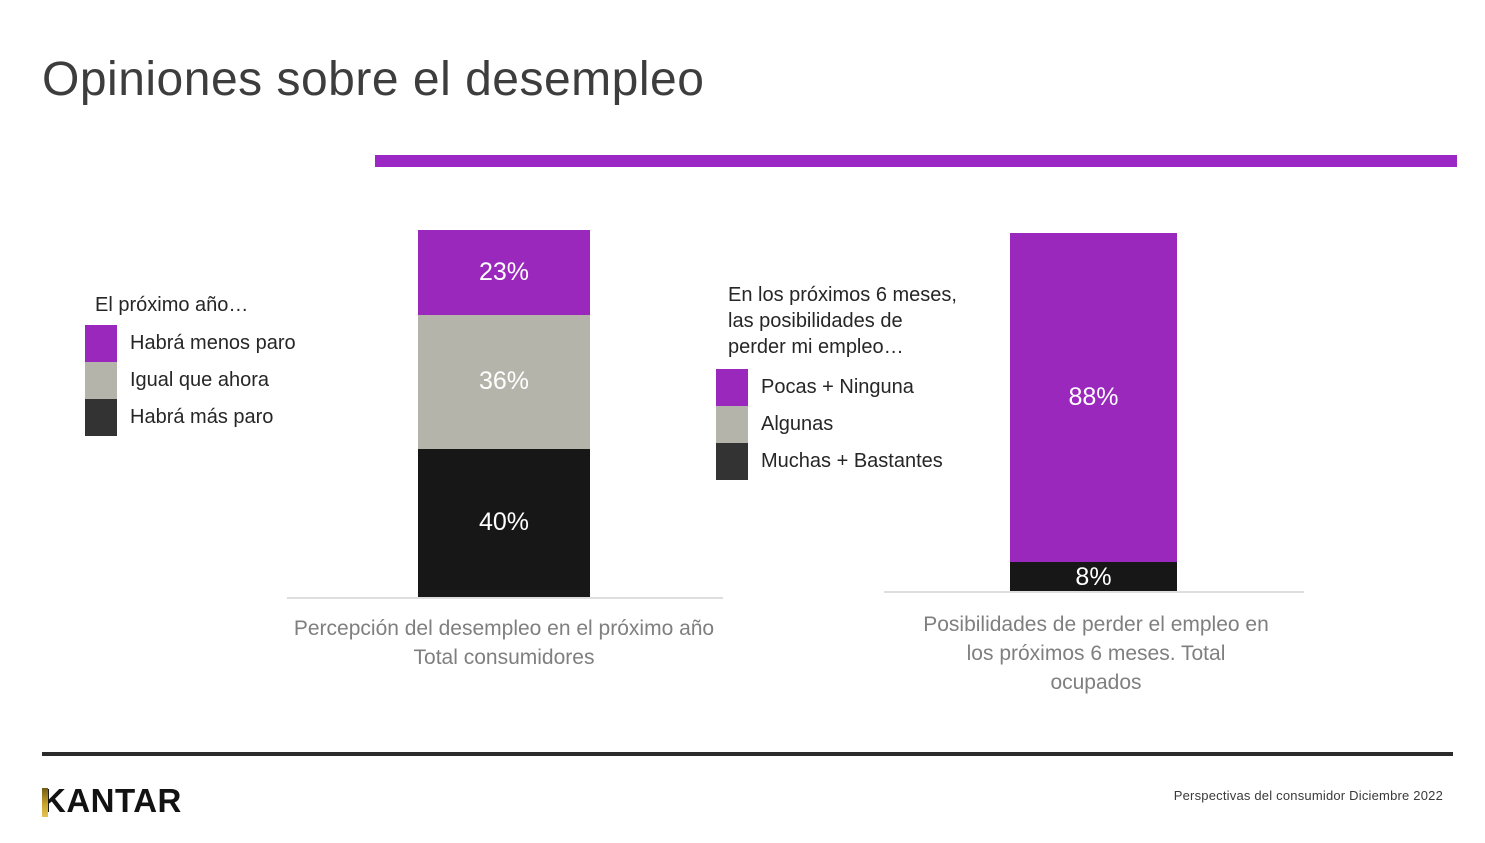 The height and width of the screenshot is (843, 1485). I want to click on legend-item: Algunas, so click(866, 424).